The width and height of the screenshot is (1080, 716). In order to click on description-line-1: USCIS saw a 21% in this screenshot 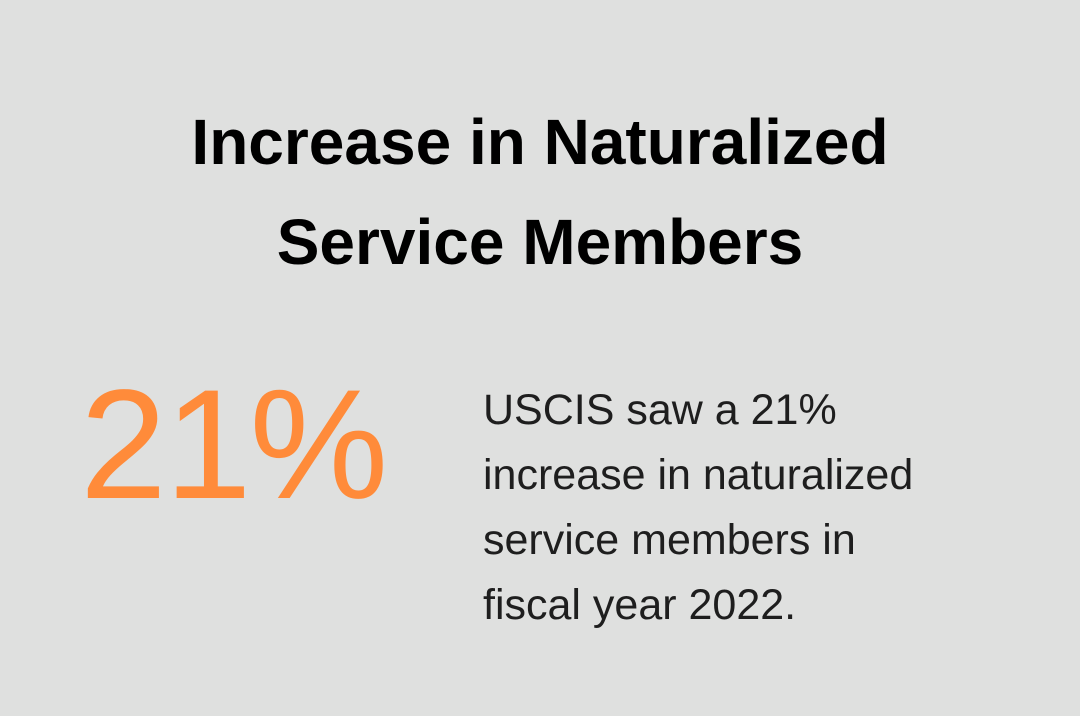, I will do `click(660, 410)`.